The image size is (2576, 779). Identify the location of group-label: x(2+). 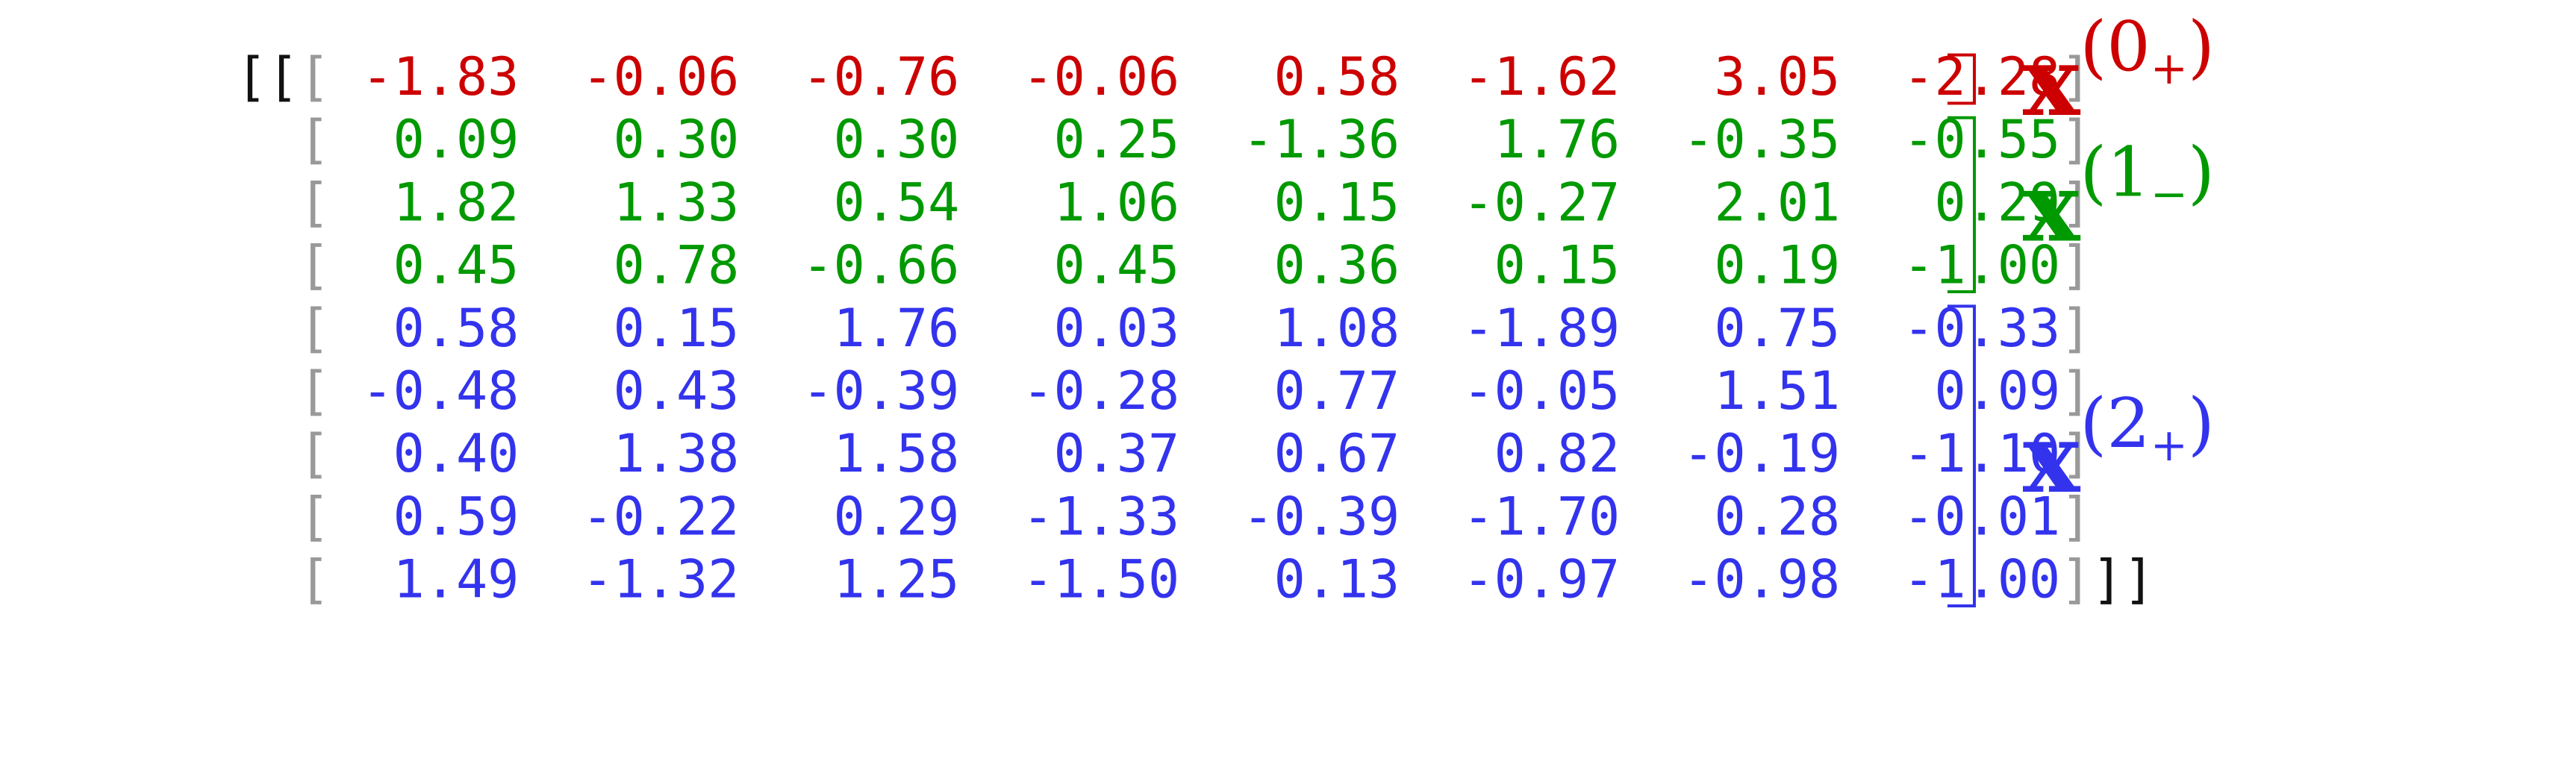
(2119, 449).